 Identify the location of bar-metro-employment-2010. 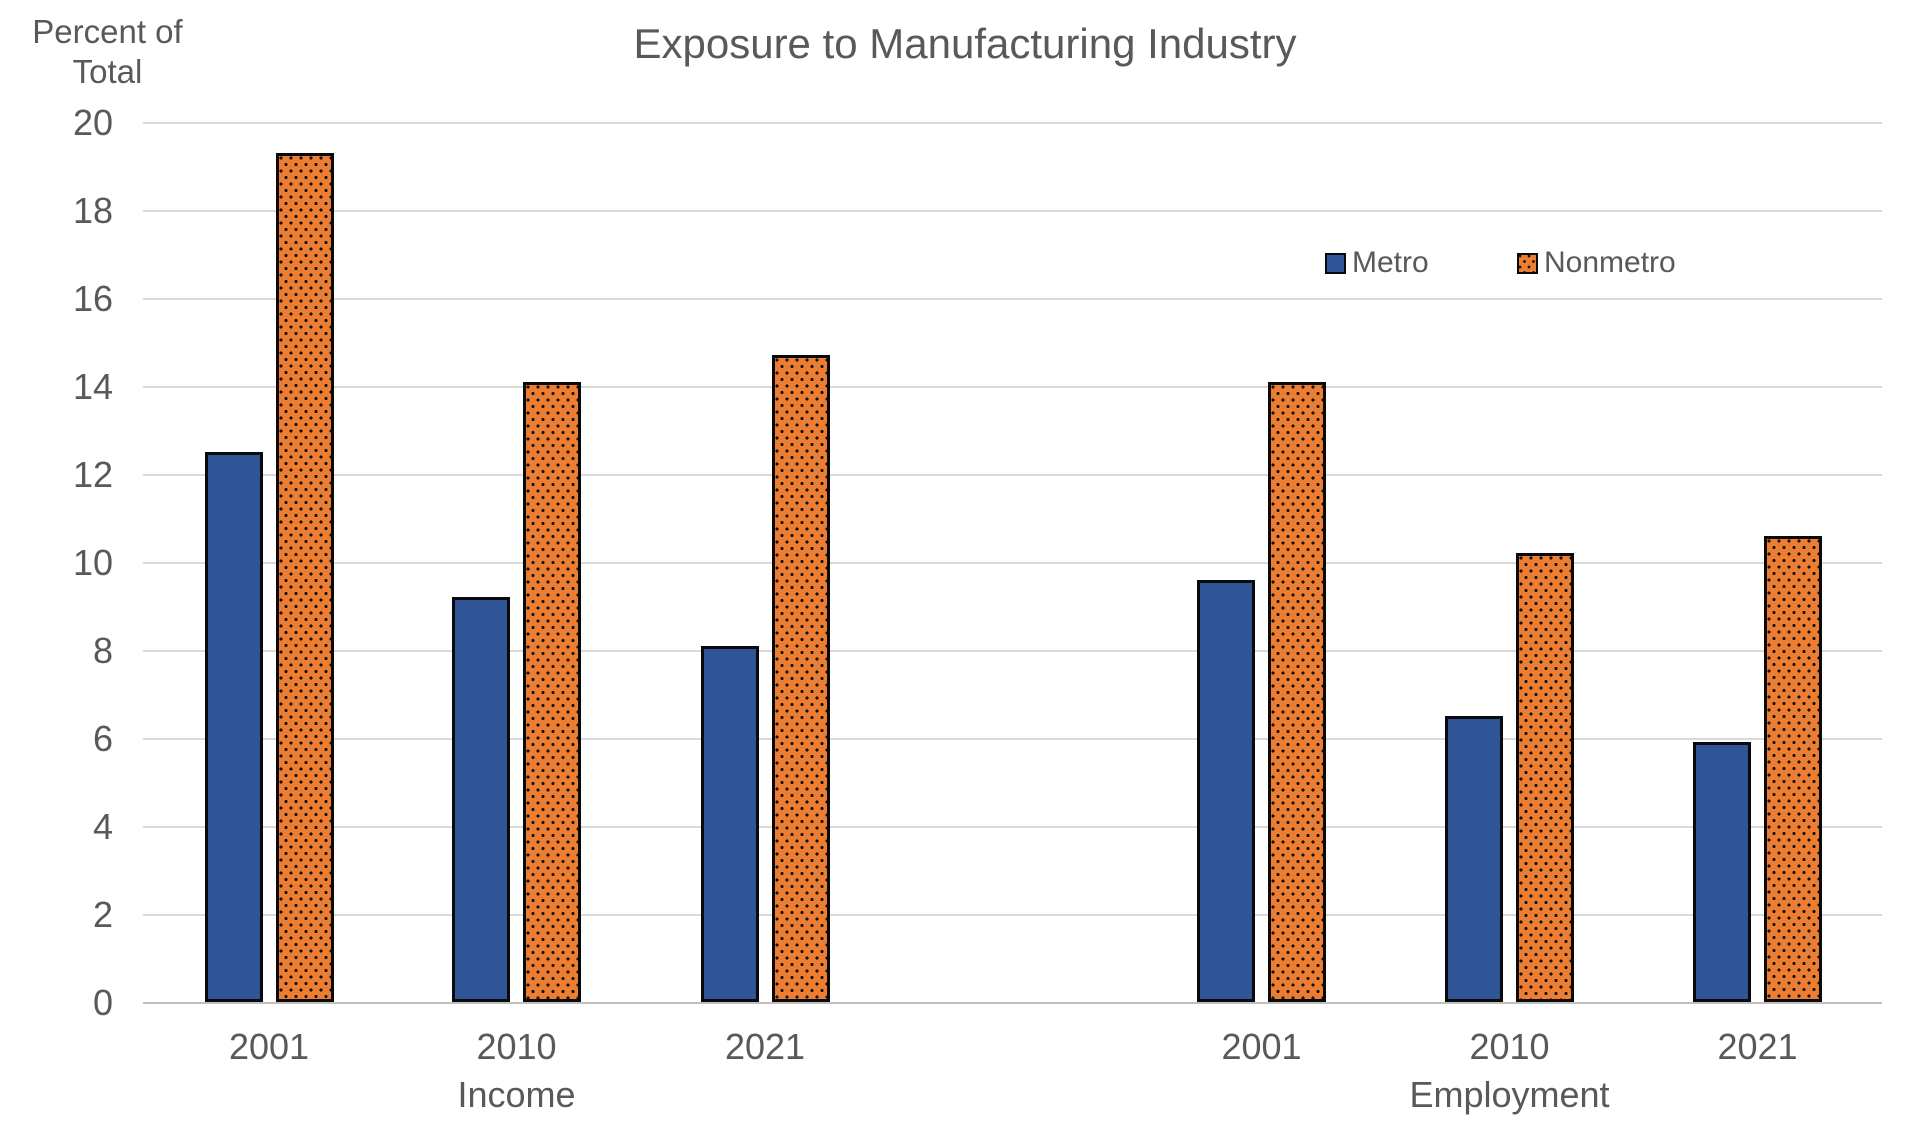
(1474, 859).